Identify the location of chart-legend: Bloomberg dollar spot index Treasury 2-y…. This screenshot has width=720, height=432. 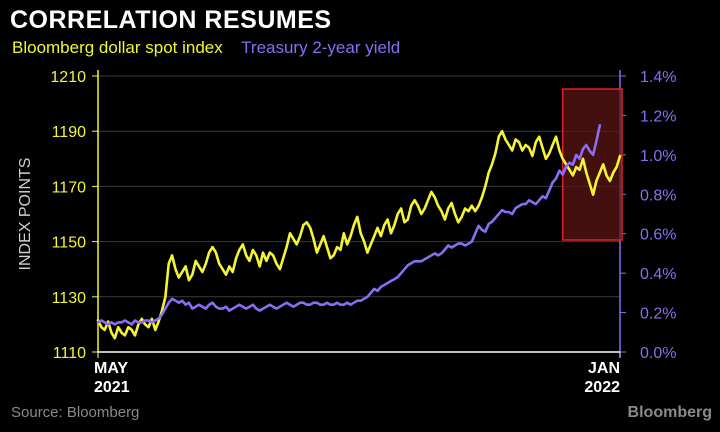
(213, 48).